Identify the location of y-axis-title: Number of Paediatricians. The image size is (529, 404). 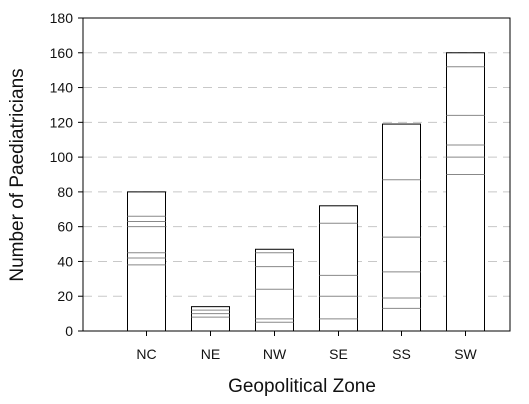
(17, 174).